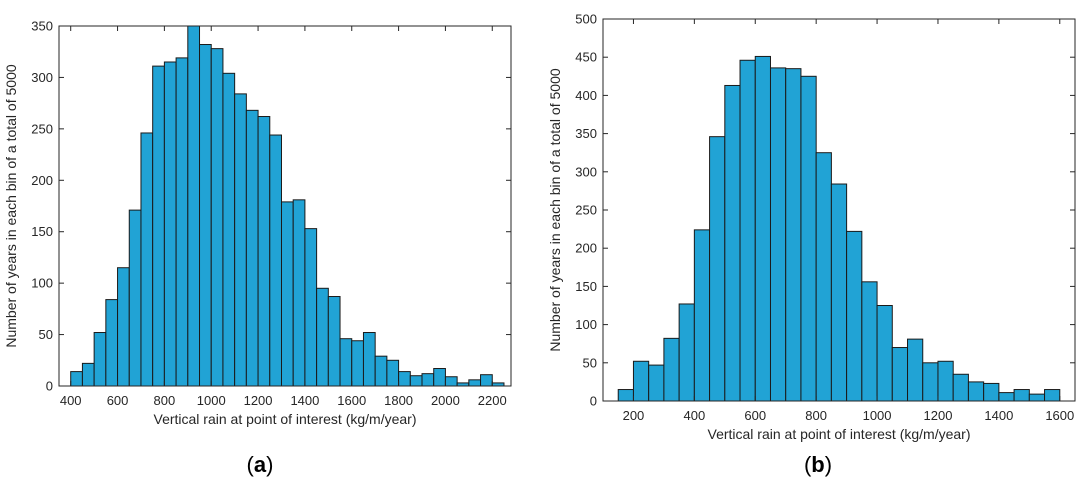  I want to click on x-tick-label-a-9: 2200, so click(492, 400).